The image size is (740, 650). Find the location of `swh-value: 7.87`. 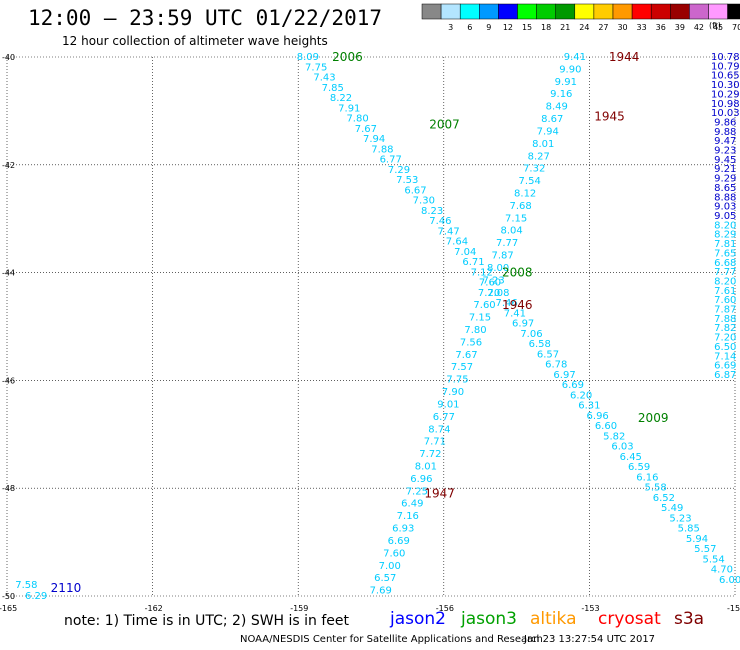

swh-value: 7.87 is located at coordinates (502, 256).